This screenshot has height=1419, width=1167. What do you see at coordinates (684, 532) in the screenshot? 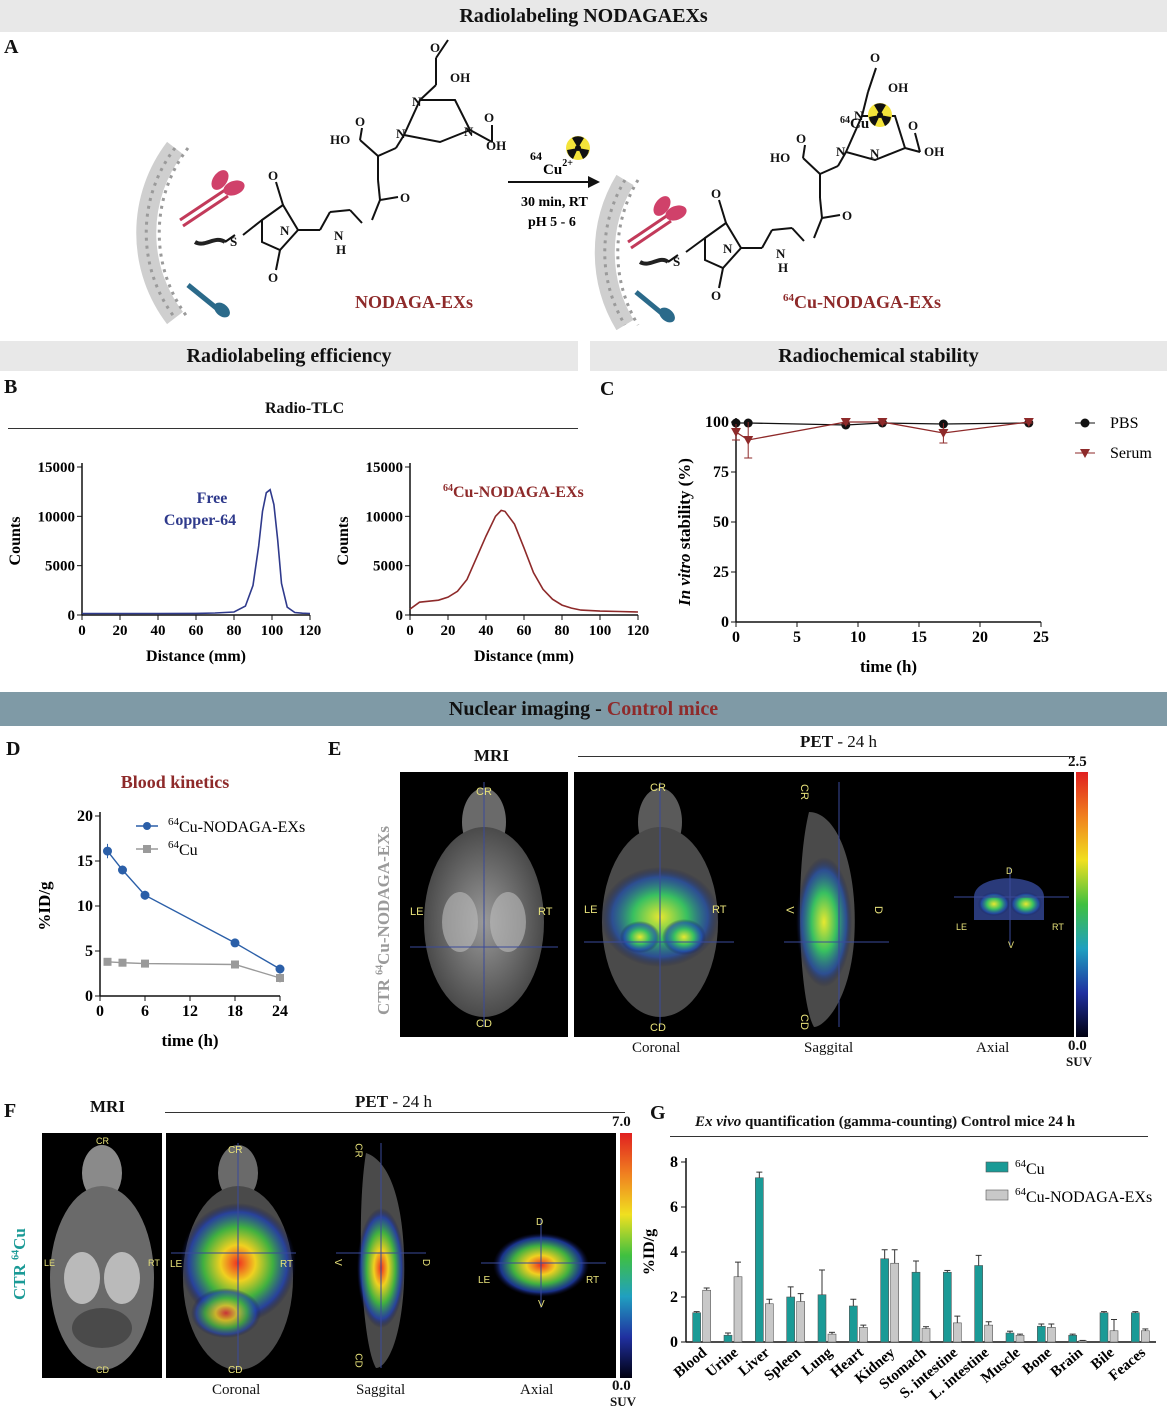
I see `y-axis-label: In vitro stability (%)` at bounding box center [684, 532].